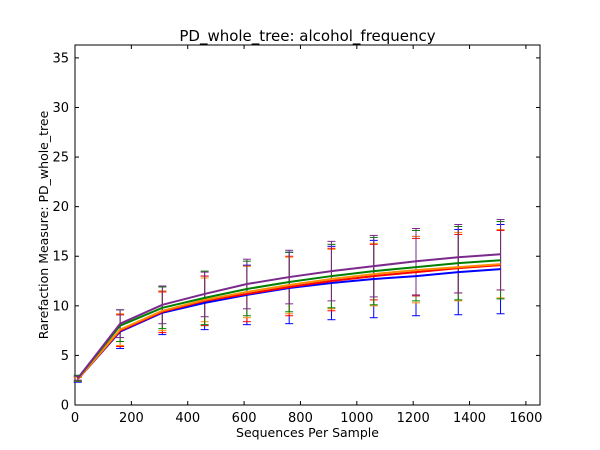  What do you see at coordinates (525, 418) in the screenshot?
I see `x-tick-label: 1600` at bounding box center [525, 418].